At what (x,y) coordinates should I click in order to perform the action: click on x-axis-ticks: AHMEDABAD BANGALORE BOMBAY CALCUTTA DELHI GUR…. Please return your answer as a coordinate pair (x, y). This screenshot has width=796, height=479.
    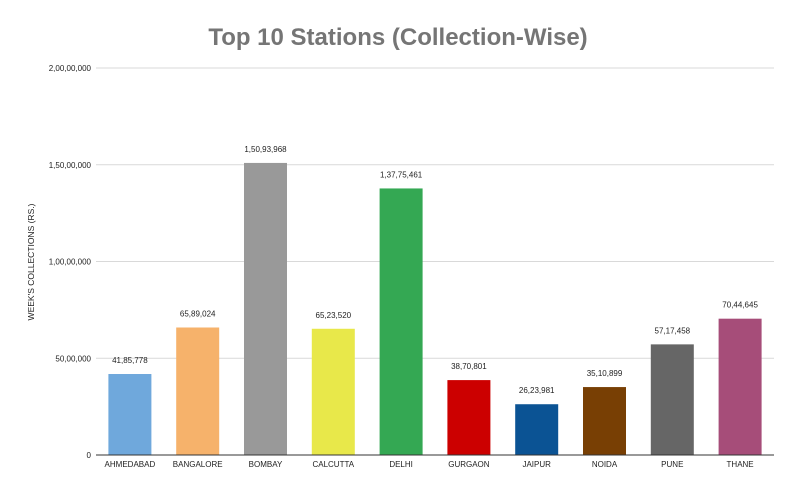
    Looking at the image, I should click on (429, 464).